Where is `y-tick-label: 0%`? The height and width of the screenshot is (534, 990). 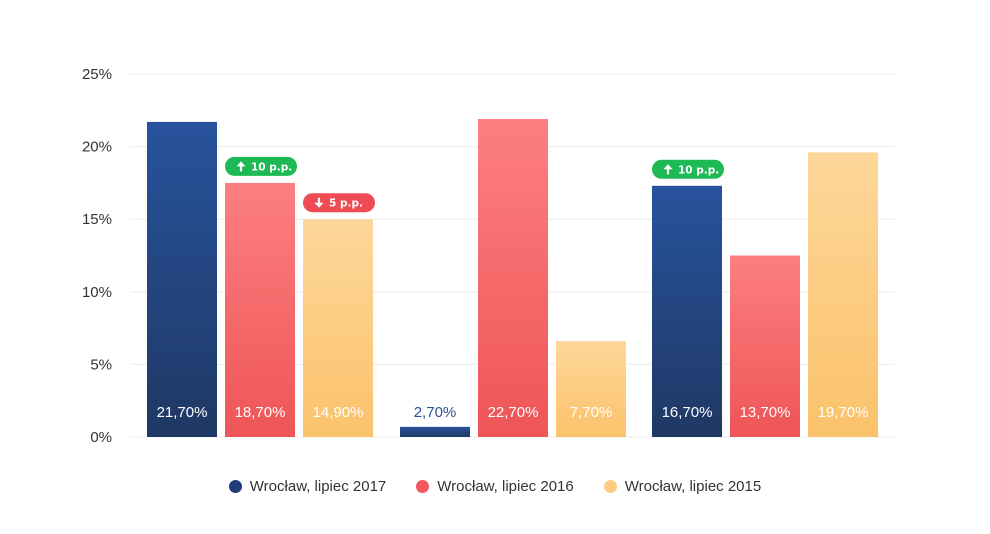 y-tick-label: 0% is located at coordinates (101, 437).